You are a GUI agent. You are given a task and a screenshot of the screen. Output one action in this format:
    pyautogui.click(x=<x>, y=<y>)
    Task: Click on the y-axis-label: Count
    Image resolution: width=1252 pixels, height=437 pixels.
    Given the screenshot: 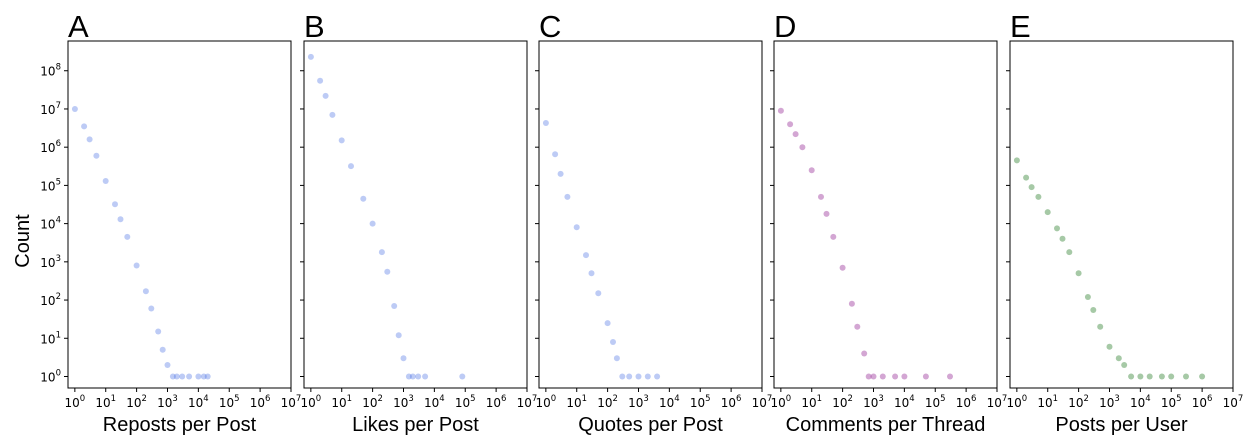 What is the action you would take?
    pyautogui.click(x=23, y=241)
    